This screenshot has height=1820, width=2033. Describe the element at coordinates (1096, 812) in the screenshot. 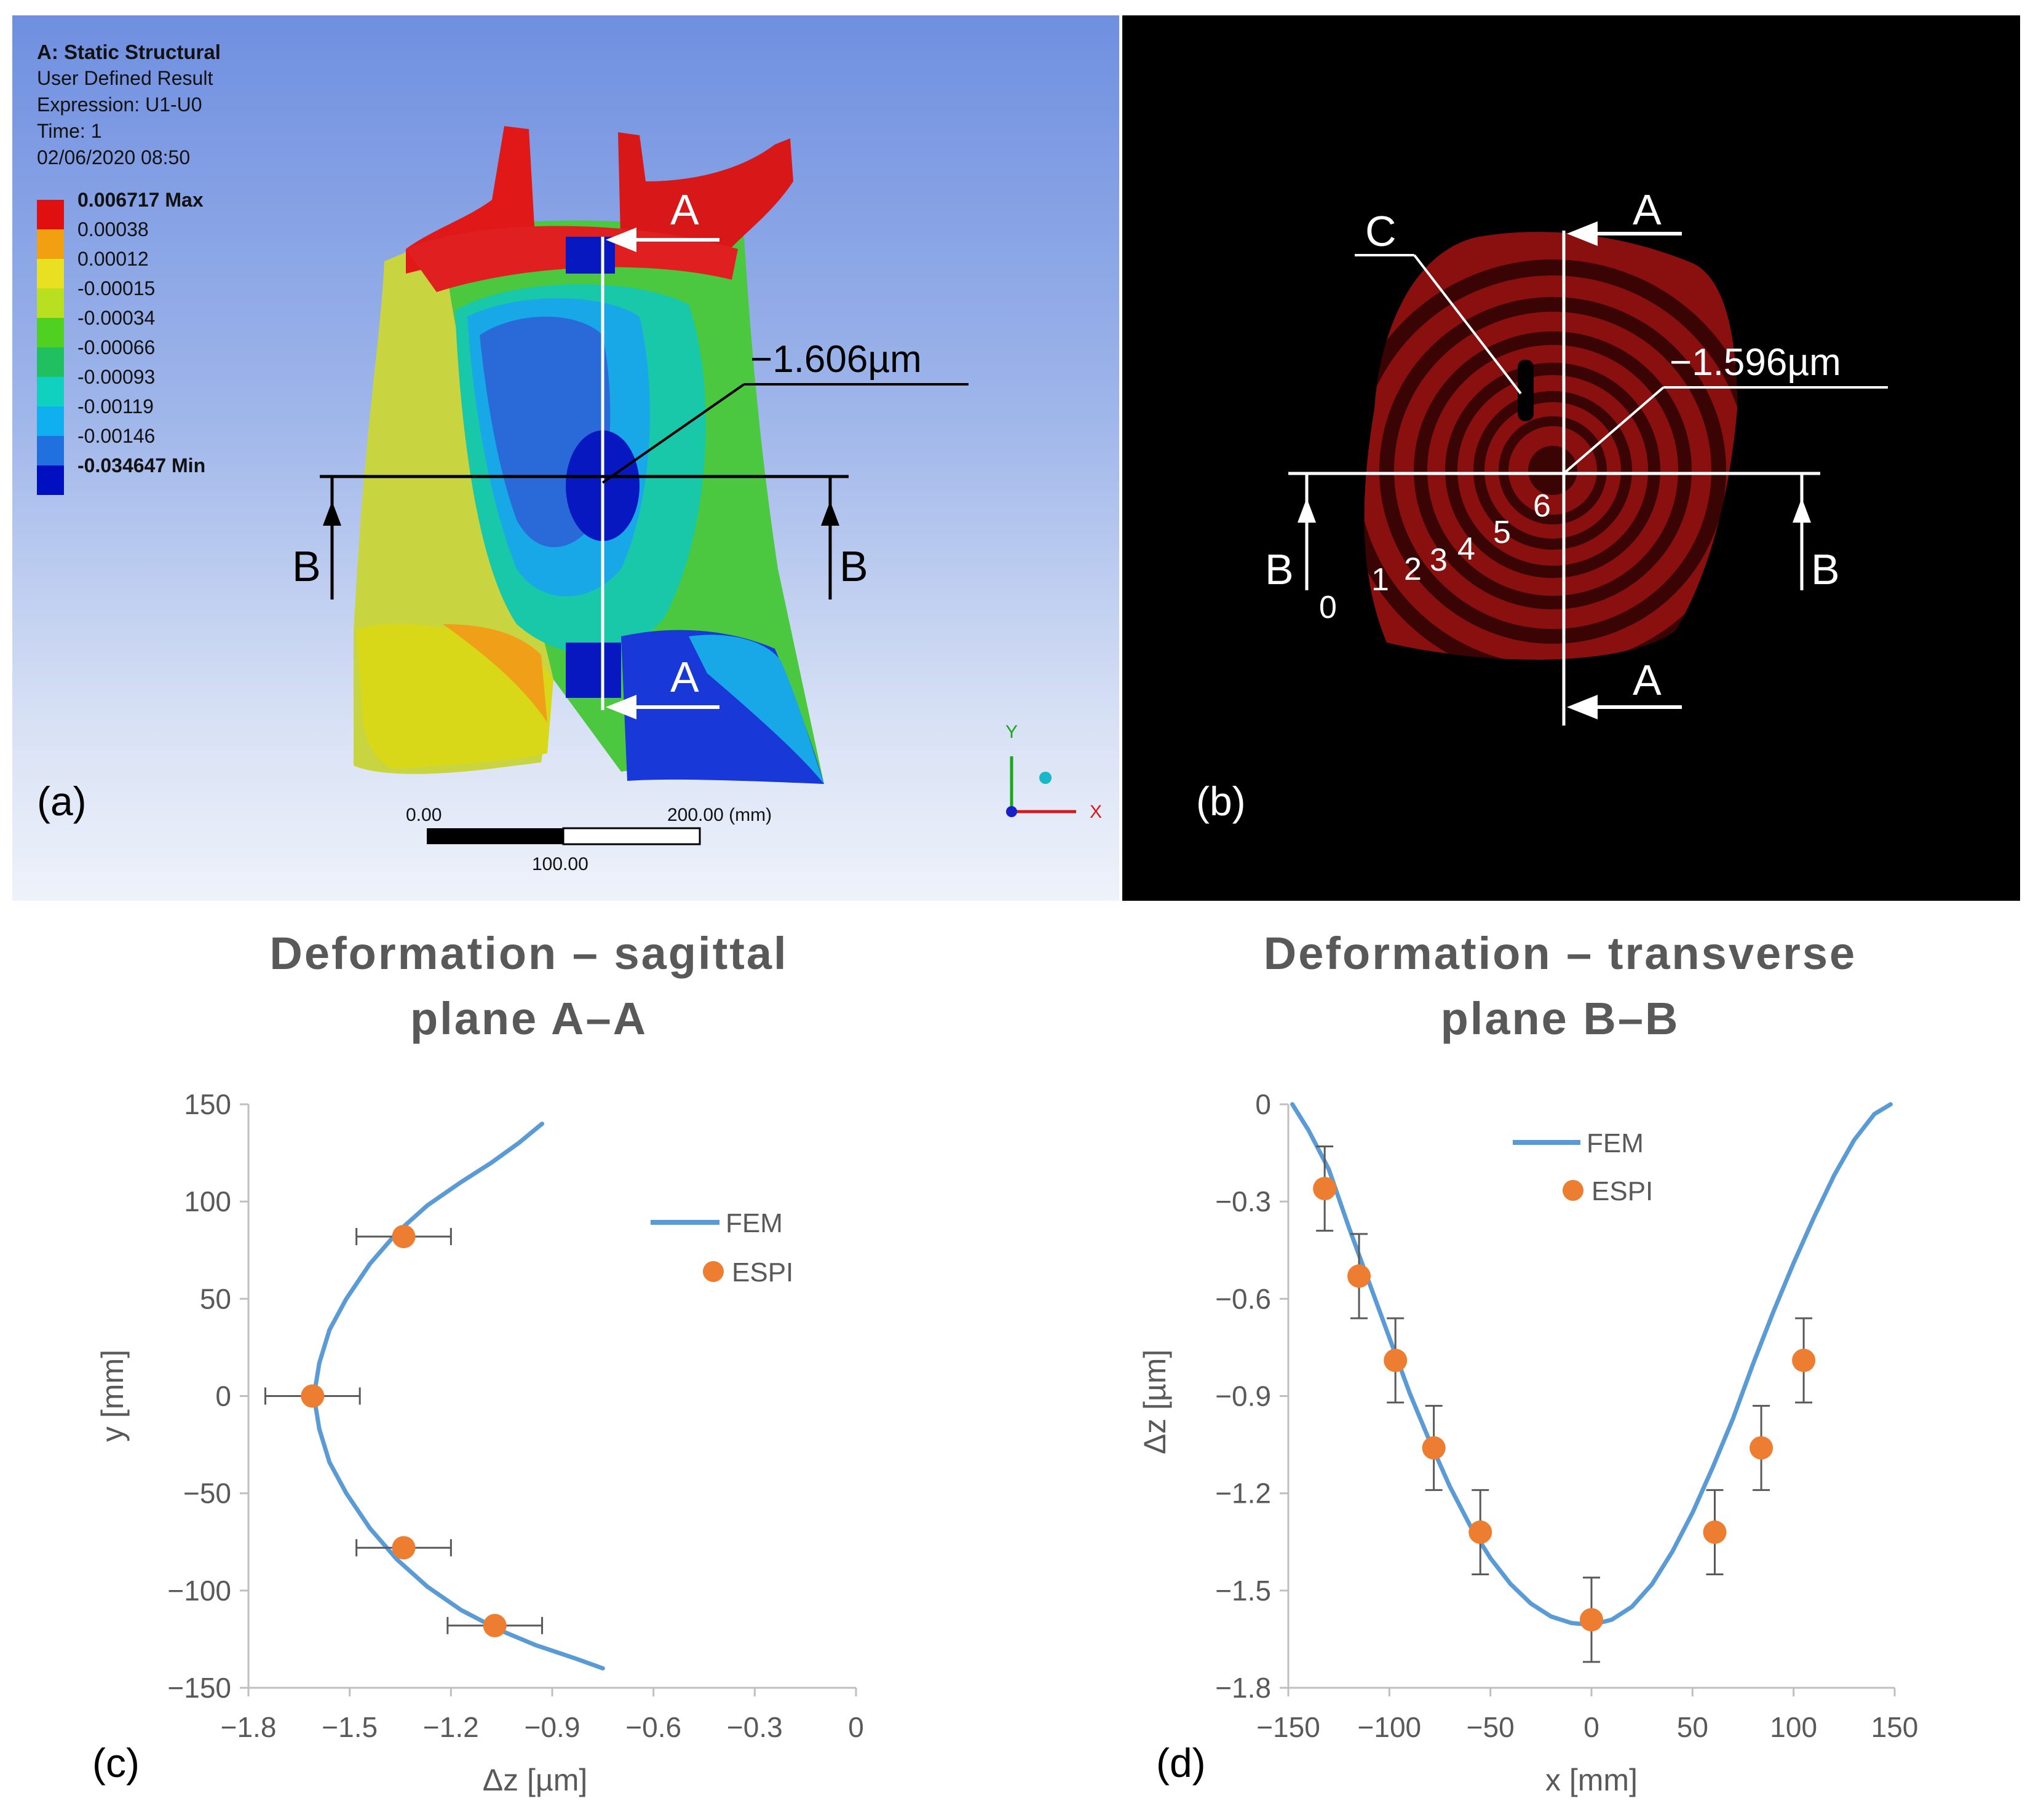

I see `axis-triad-x-label: X` at that location.